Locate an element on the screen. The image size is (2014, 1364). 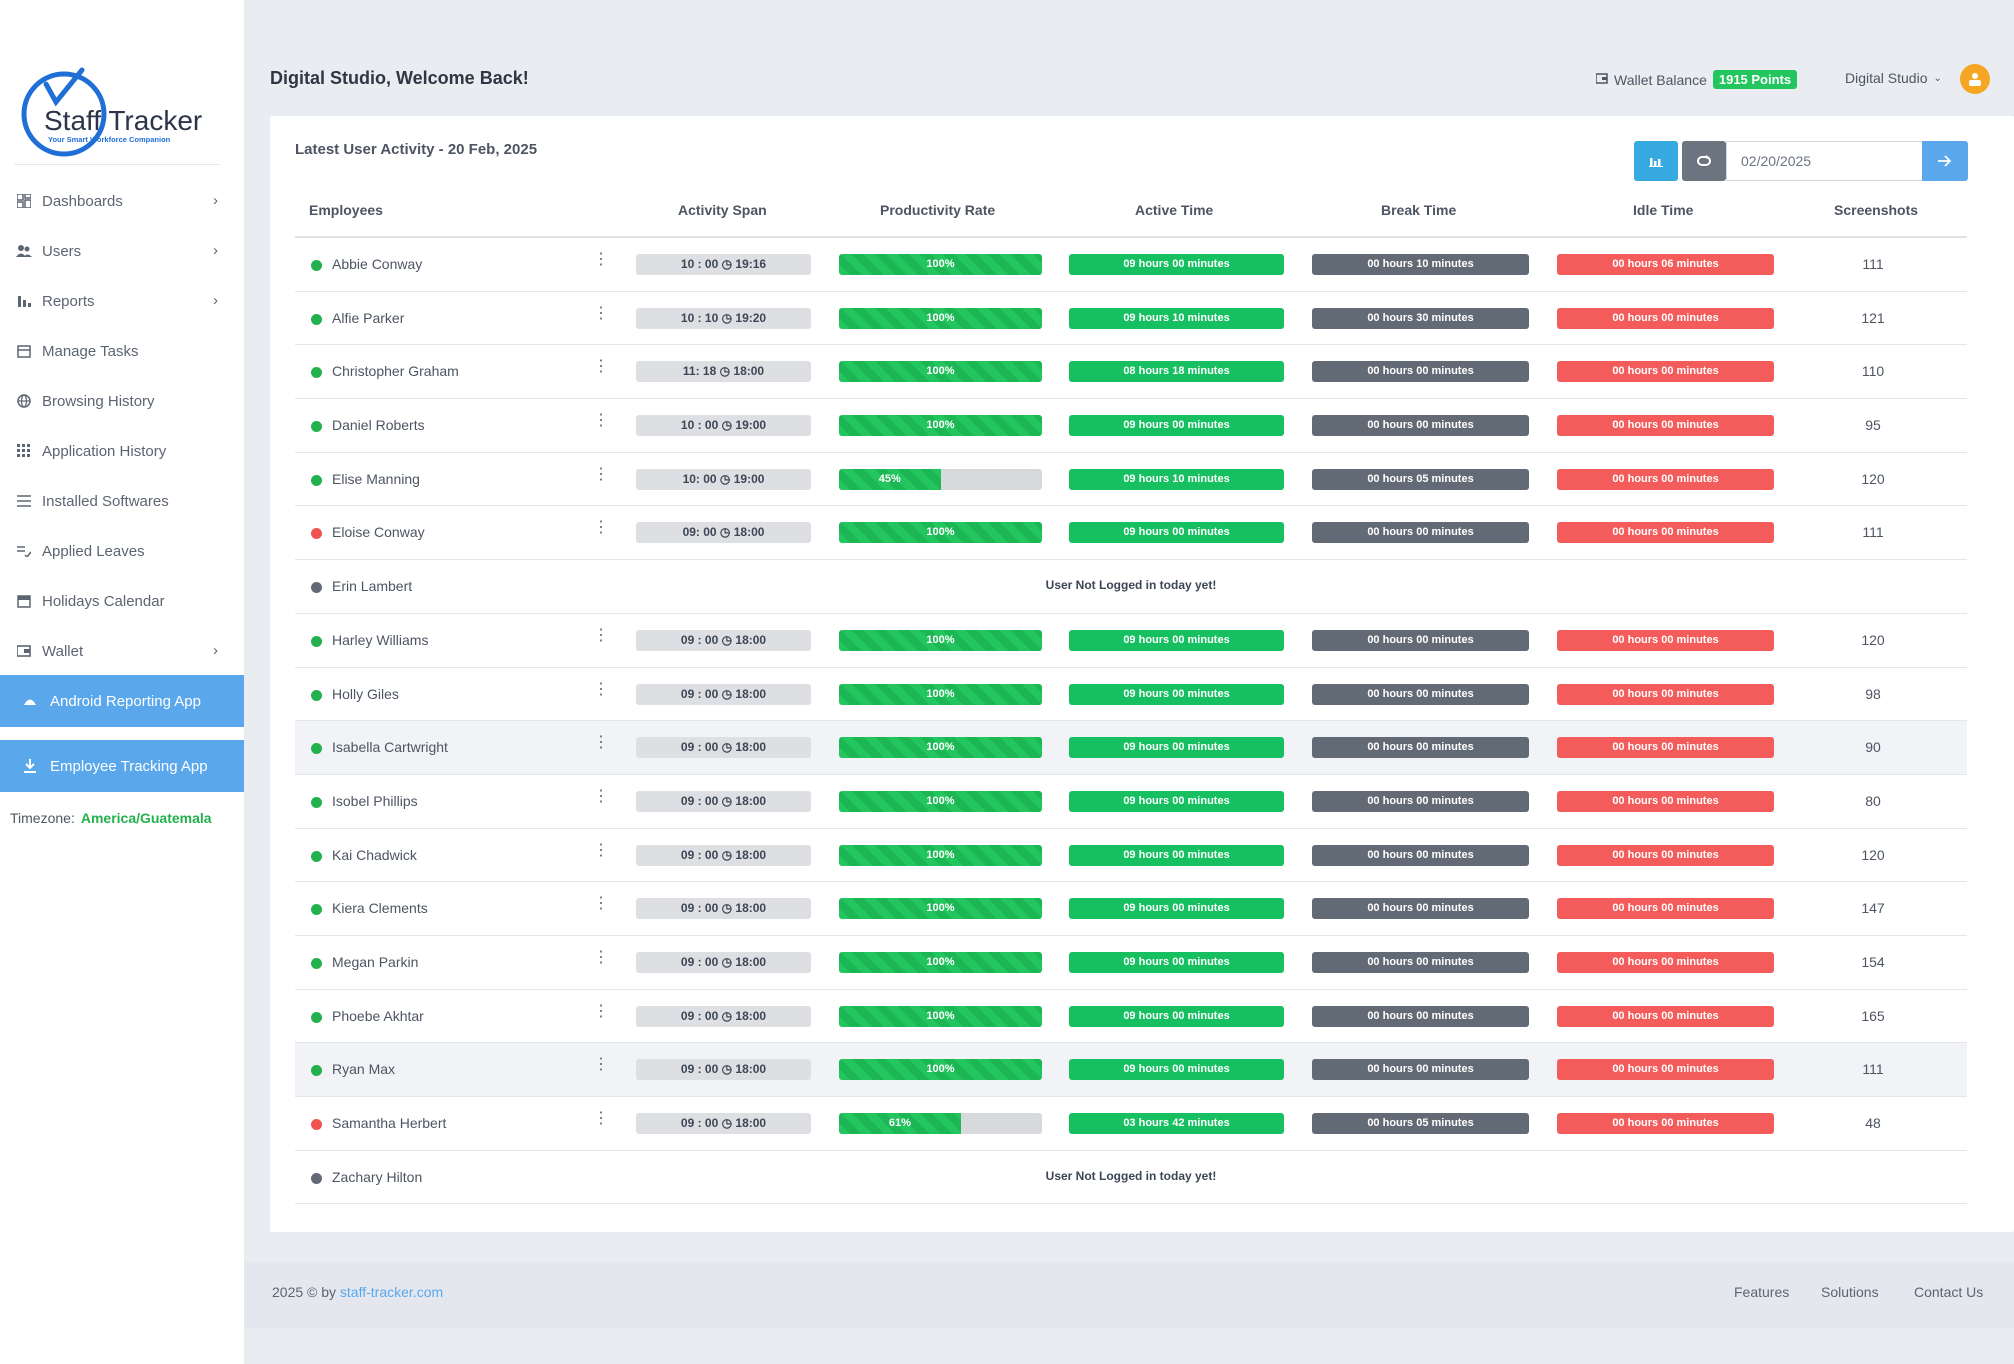
screenshots-count: 147 is located at coordinates (1873, 908).